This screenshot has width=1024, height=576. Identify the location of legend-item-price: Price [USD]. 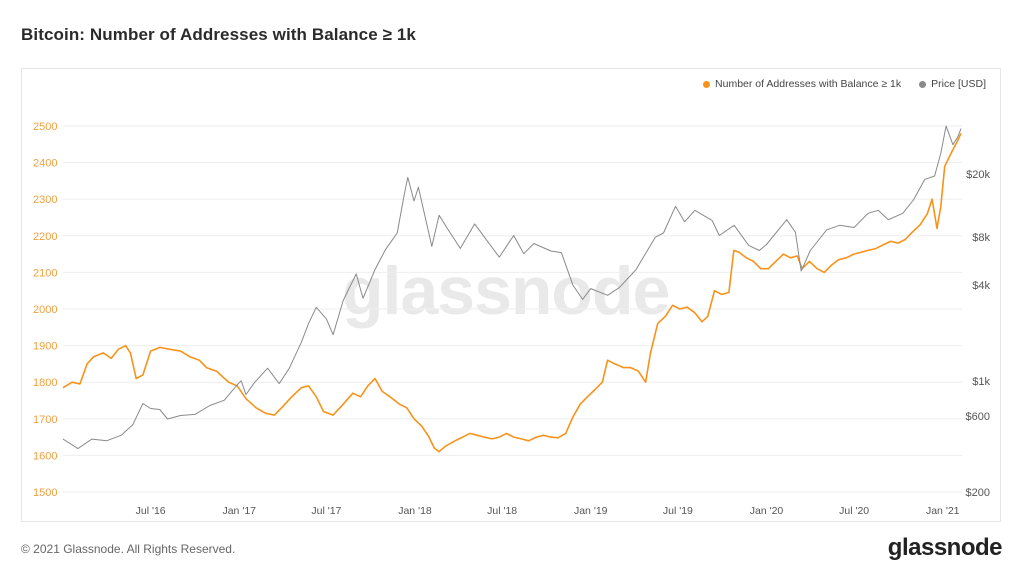
(952, 84).